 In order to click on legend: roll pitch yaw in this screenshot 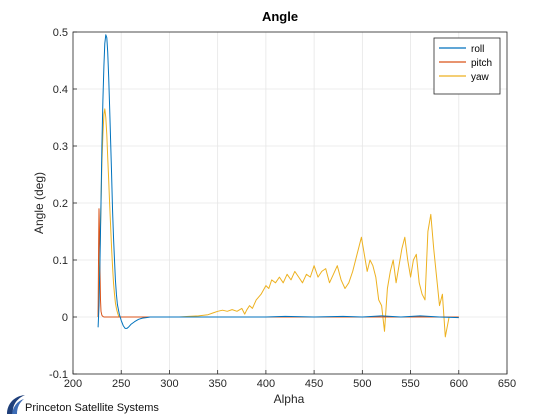, I will do `click(467, 66)`.